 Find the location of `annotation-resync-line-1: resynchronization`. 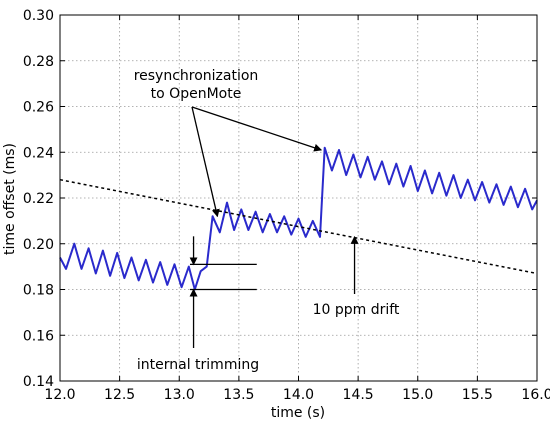

annotation-resync-line-1: resynchronization is located at coordinates (196, 76).